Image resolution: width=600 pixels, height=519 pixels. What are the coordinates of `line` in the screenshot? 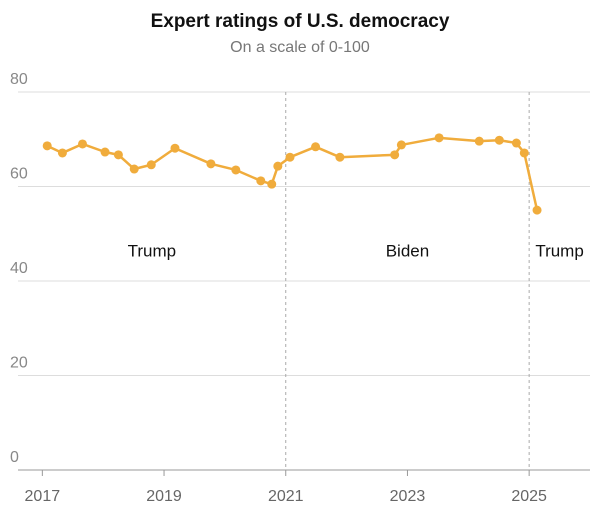 It's located at (292, 173).